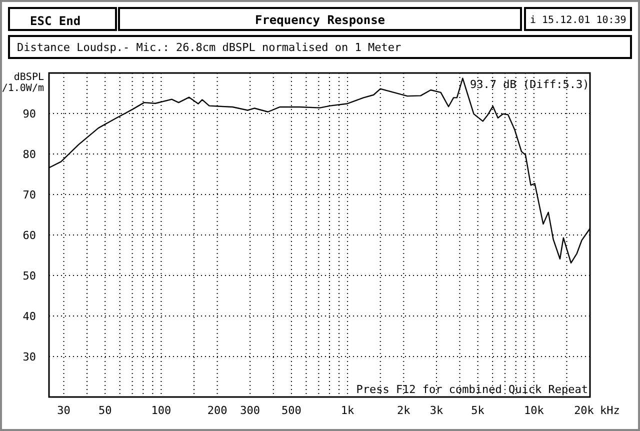 The width and height of the screenshot is (640, 431). Describe the element at coordinates (250, 410) in the screenshot. I see `x-tick-label: 300` at that location.